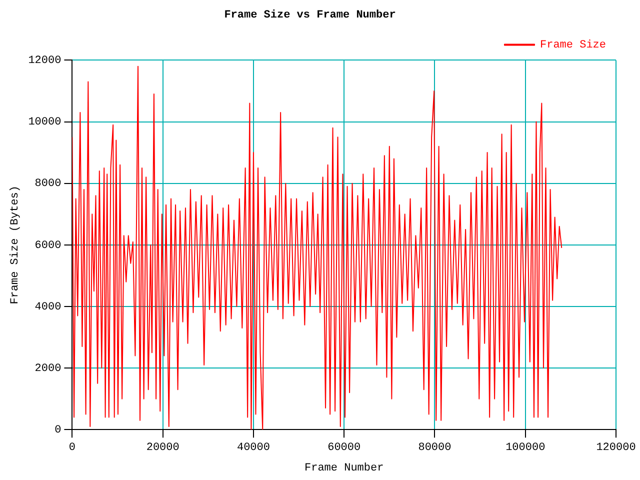  Describe the element at coordinates (45, 61) in the screenshot. I see `y-tick-label: 12000` at that location.